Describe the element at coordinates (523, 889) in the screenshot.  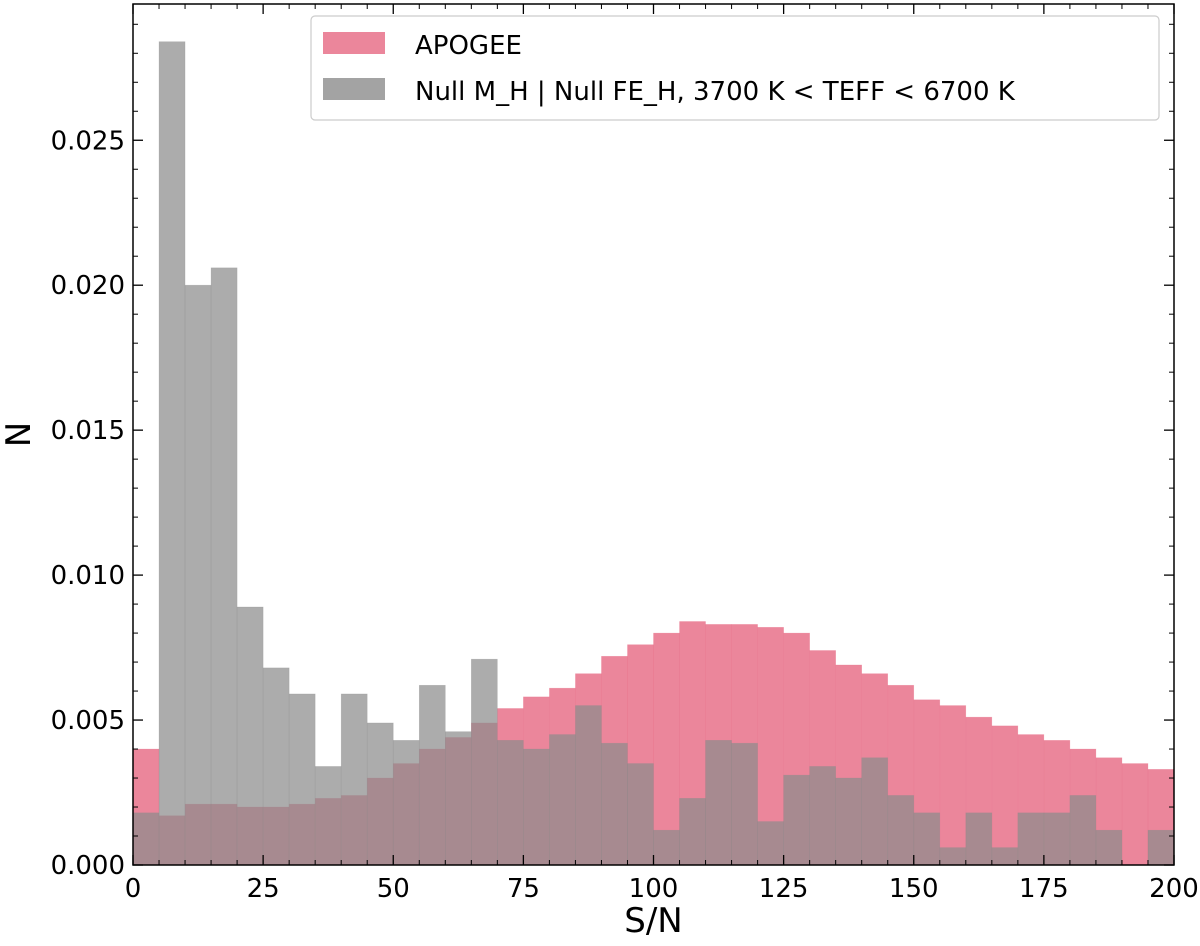
I see `x-tick-label: 75` at that location.